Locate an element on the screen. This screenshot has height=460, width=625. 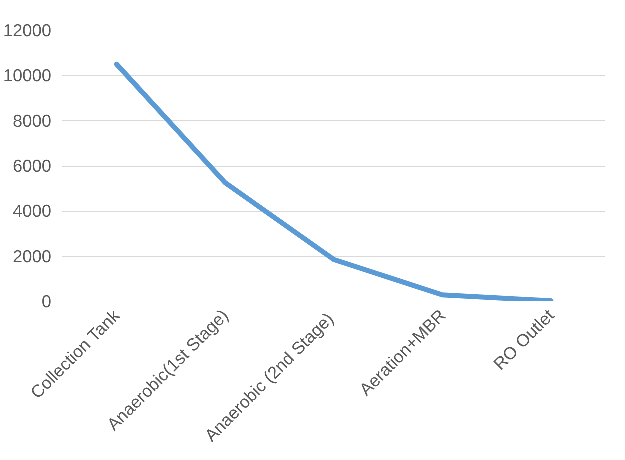
y-tick-label: 10000 is located at coordinates (27, 76).